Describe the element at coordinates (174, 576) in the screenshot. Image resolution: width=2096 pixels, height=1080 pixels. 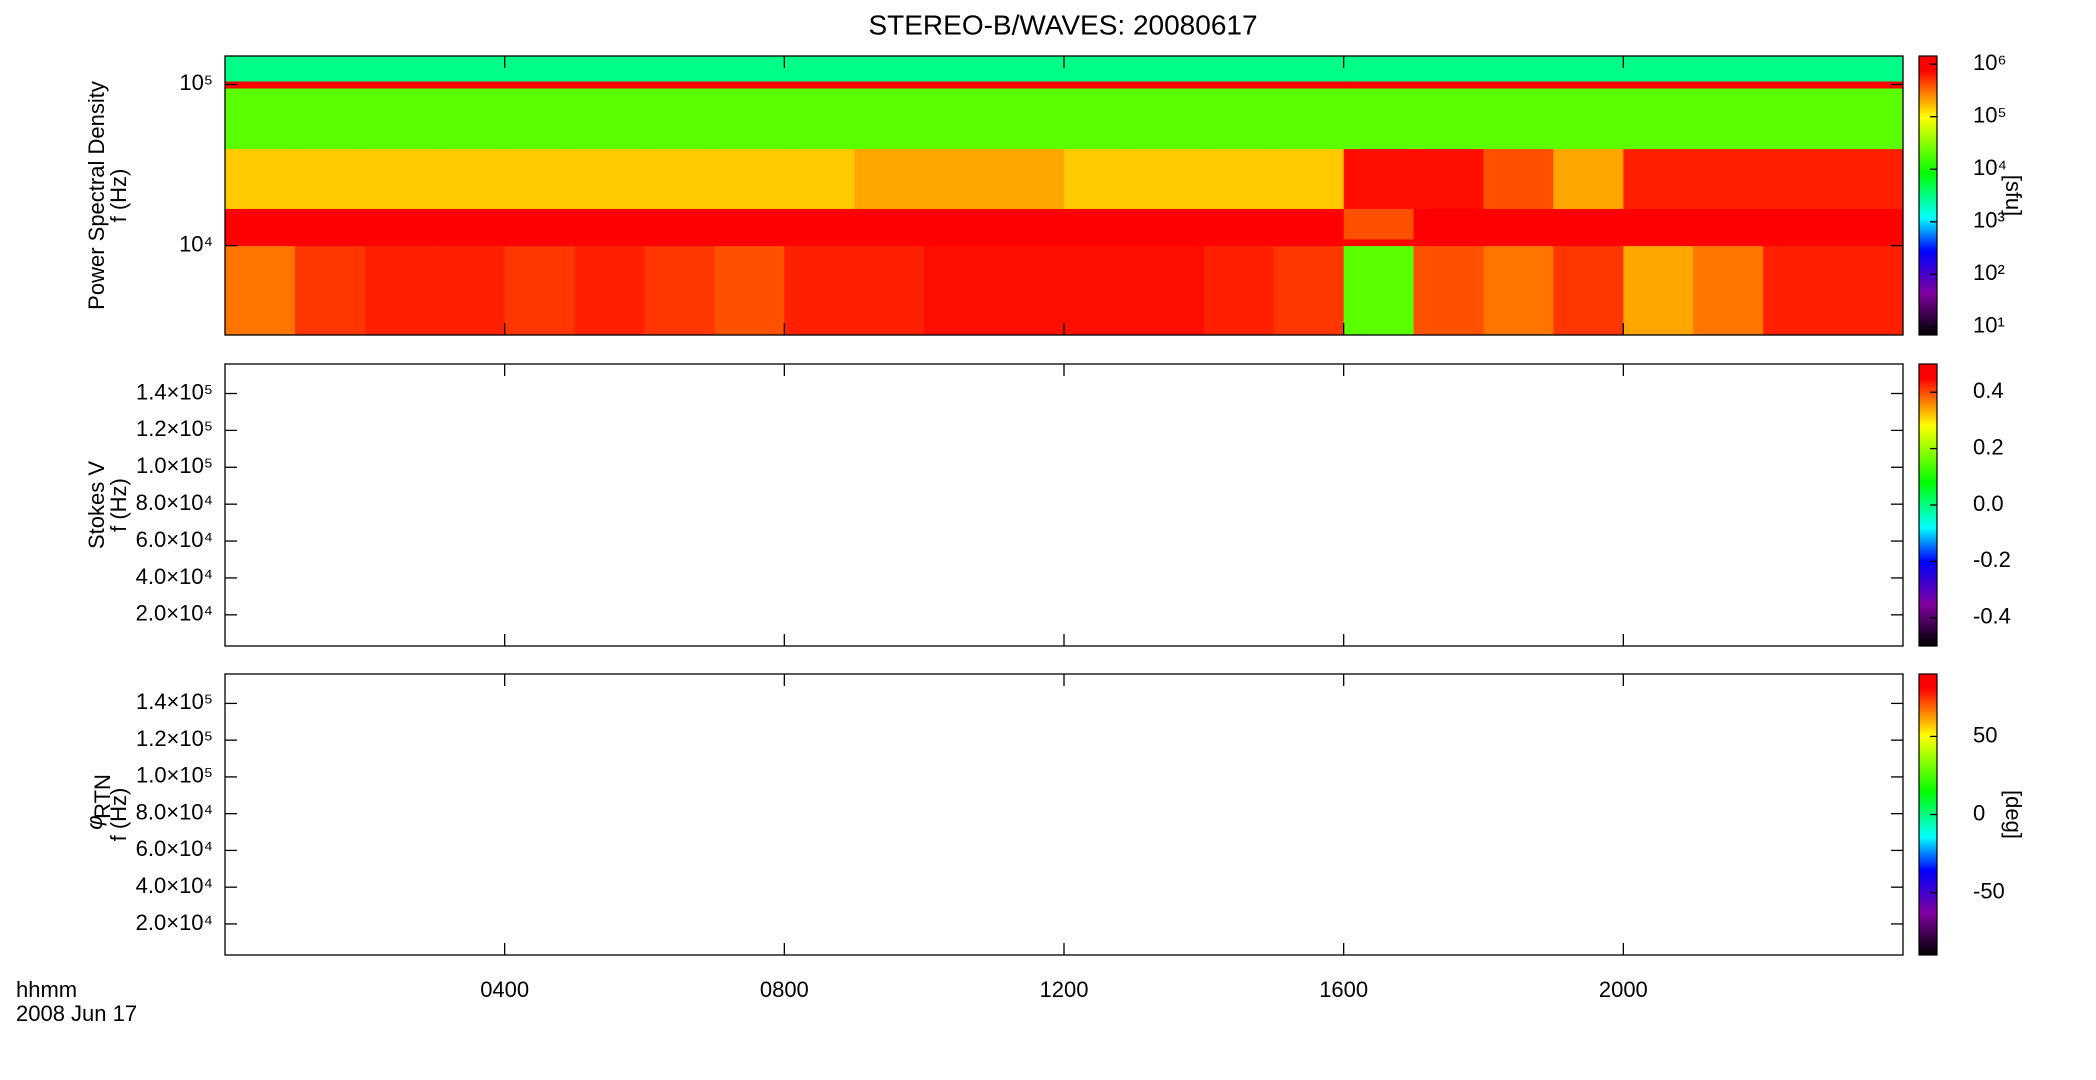
I see `y-tick-label: 4.0×10⁴` at that location.